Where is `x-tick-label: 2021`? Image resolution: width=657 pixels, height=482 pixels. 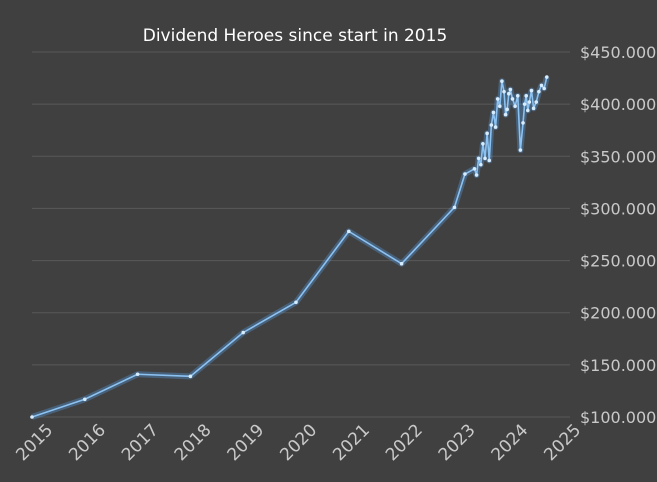
x-tick-label: 2021 is located at coordinates (351, 442).